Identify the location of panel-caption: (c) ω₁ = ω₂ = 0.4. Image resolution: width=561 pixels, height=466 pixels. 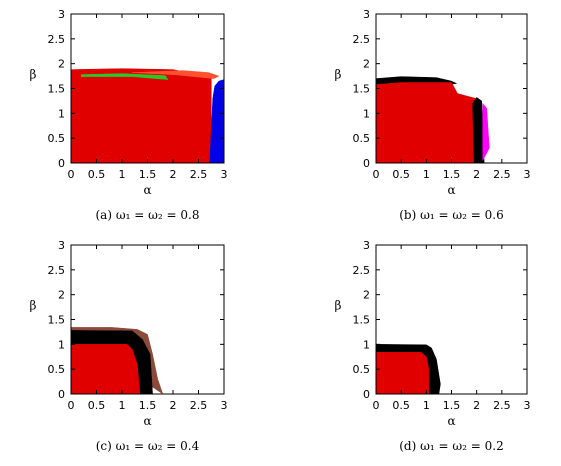
(148, 446).